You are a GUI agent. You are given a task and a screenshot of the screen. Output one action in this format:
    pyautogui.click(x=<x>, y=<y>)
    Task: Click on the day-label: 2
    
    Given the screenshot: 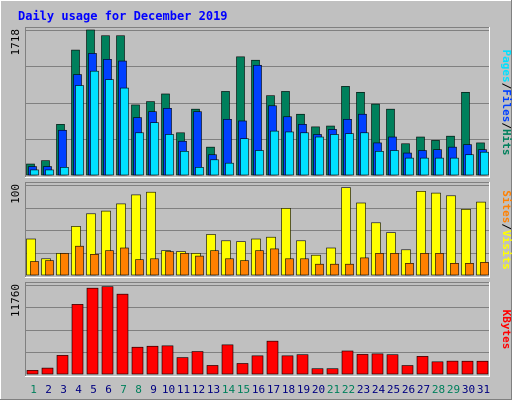 What is the action you would take?
    pyautogui.click(x=48, y=389)
    